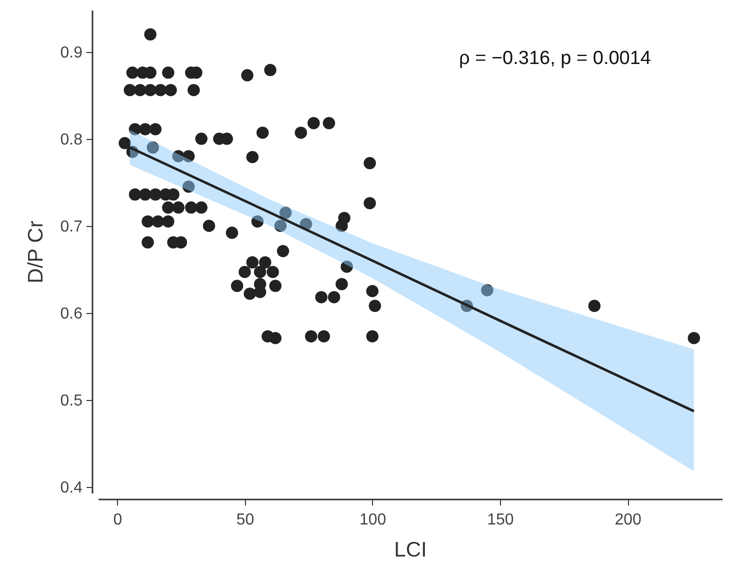  Describe the element at coordinates (117, 520) in the screenshot. I see `x-tick-label: 0` at that location.